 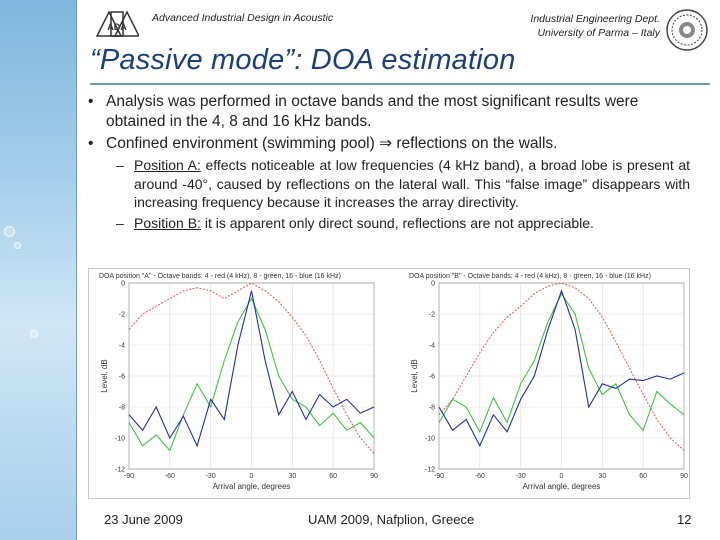 I want to click on sub-bullet-label: Position A:, so click(x=167, y=165).